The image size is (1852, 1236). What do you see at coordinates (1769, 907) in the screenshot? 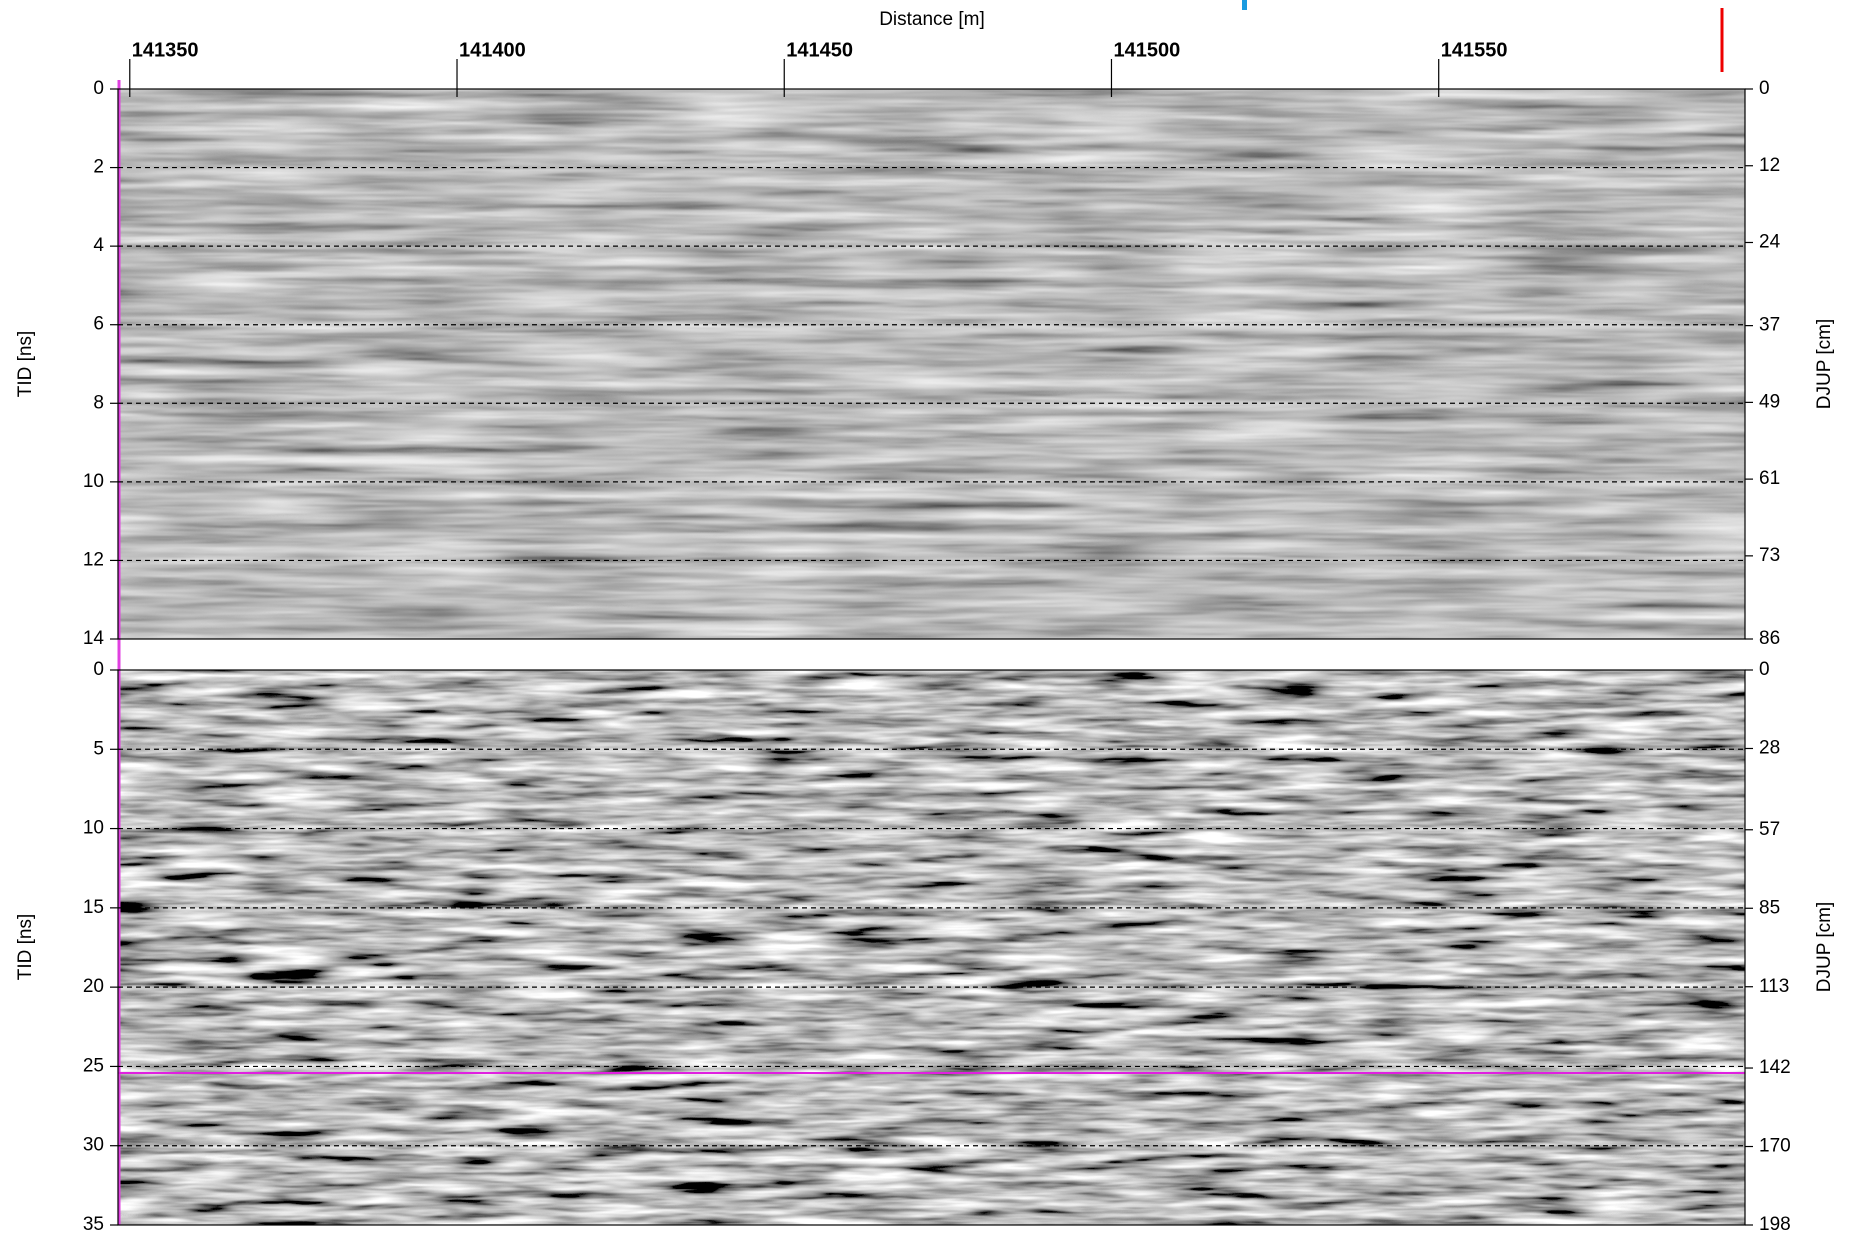
I see `y2-tick-label: 85` at bounding box center [1769, 907].